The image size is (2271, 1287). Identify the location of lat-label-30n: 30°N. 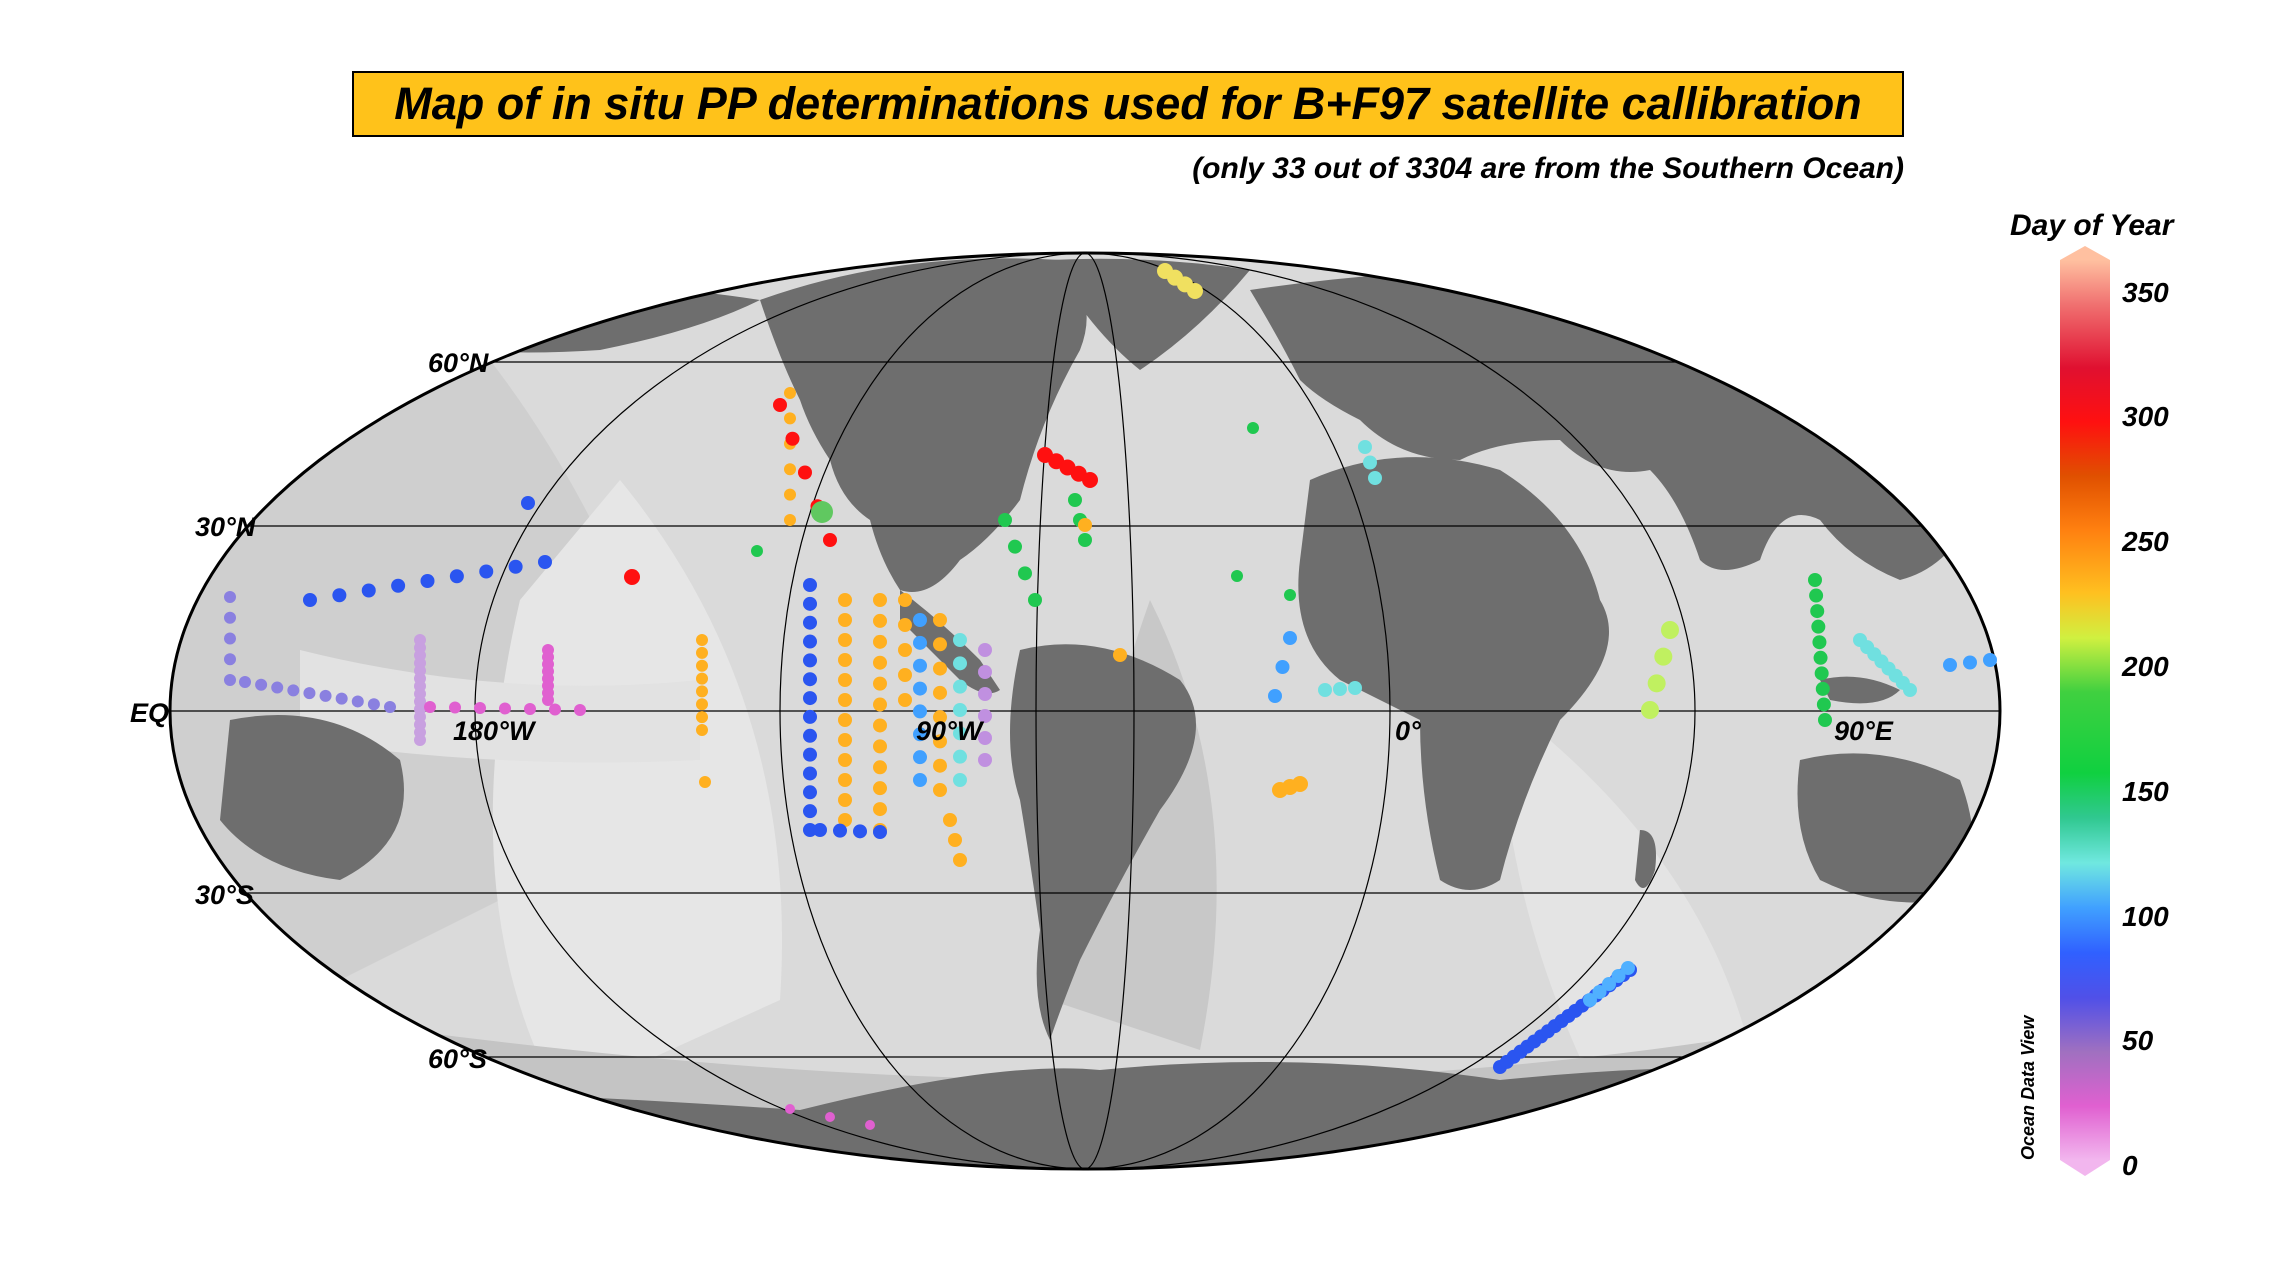
(225, 527).